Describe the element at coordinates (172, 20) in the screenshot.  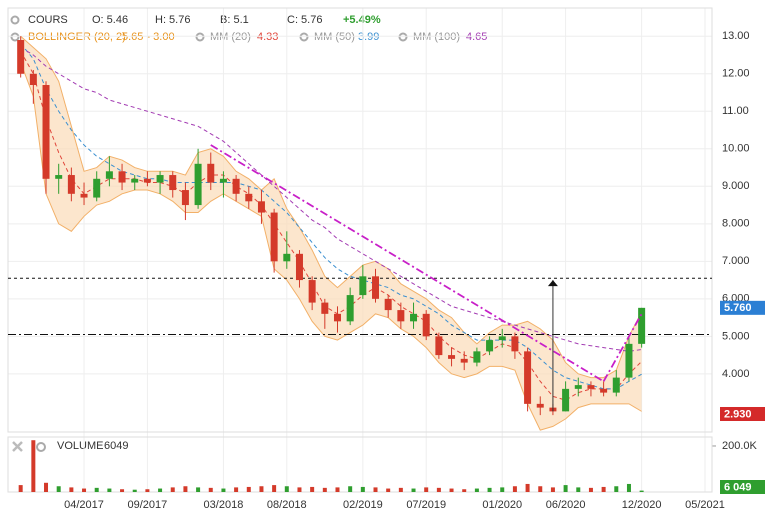
I see `ohlc-item: H: 5.76` at that location.